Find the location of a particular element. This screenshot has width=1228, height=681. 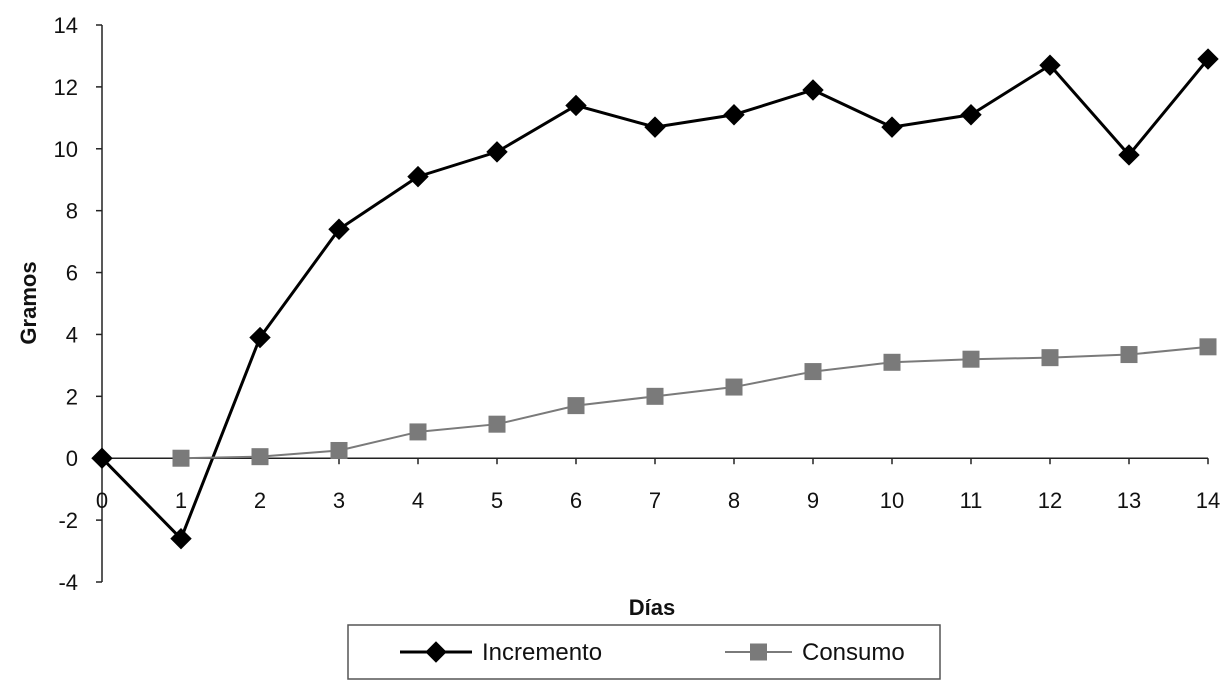

x-tick-label: 9 is located at coordinates (813, 500).